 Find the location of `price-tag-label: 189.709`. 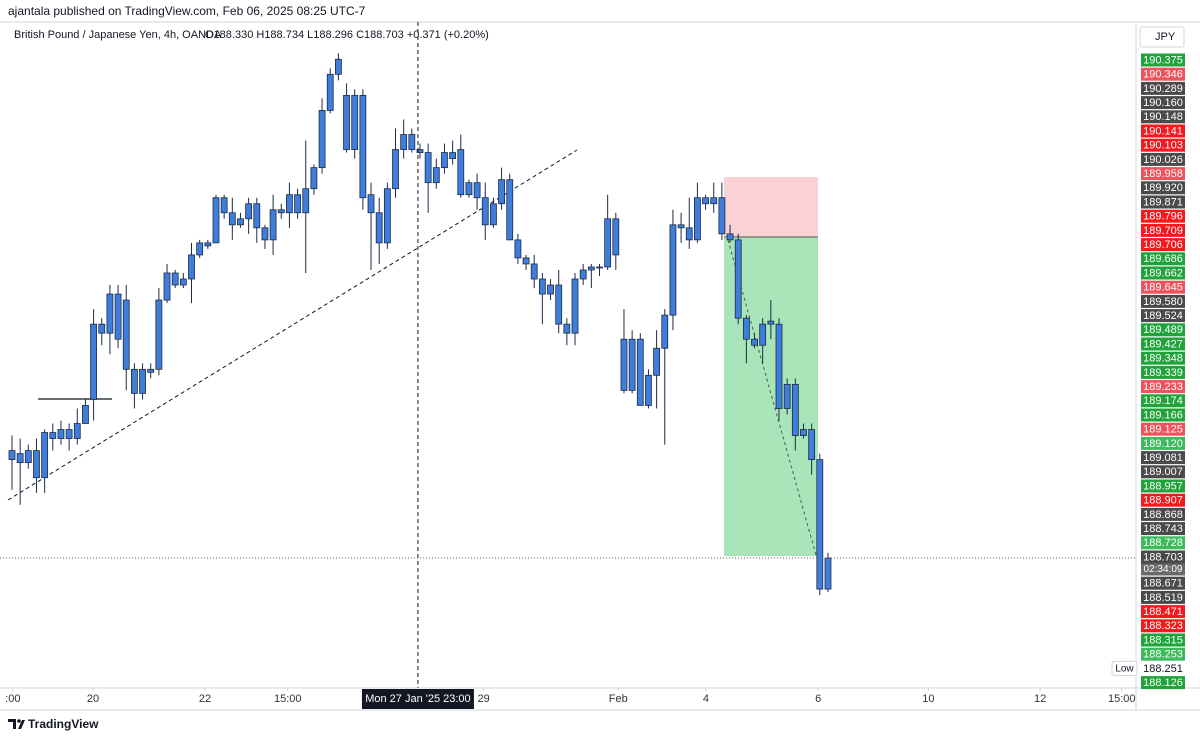

price-tag-label: 189.709 is located at coordinates (1163, 231).